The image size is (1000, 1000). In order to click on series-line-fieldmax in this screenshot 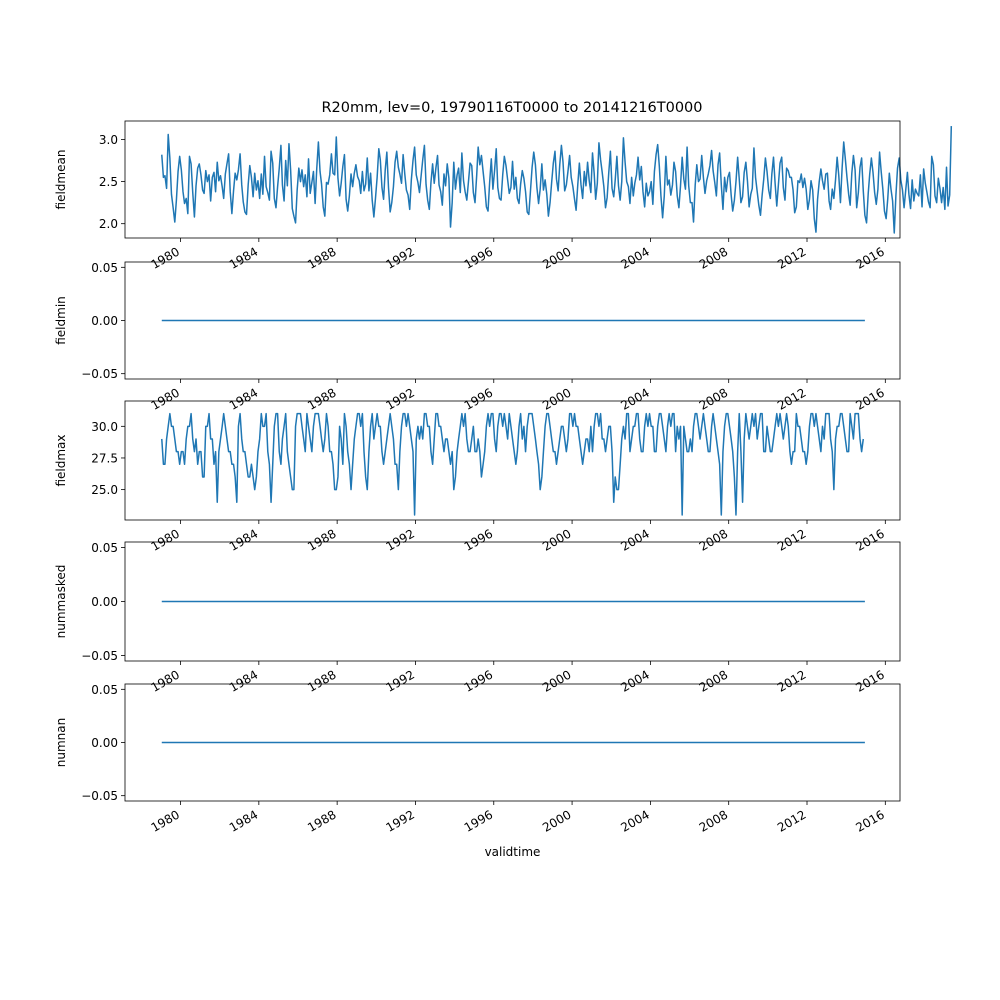, I will do `click(513, 464)`.